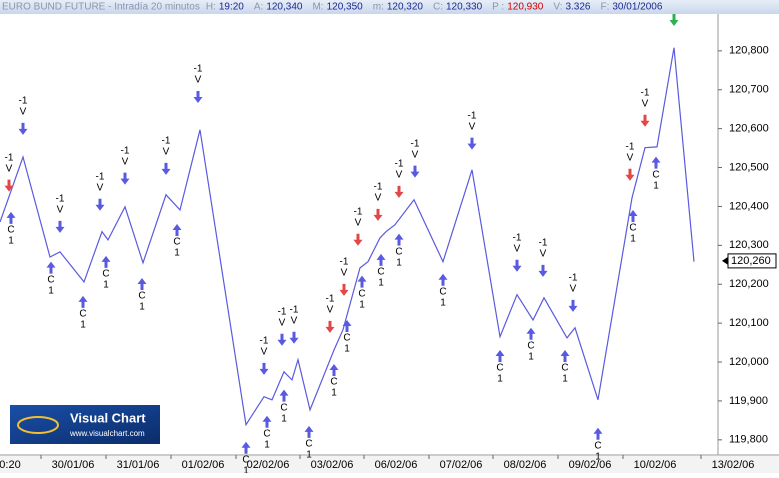 The height and width of the screenshot is (478, 779). What do you see at coordinates (748, 440) in the screenshot?
I see `y-tick-label: 119,800` at bounding box center [748, 440].